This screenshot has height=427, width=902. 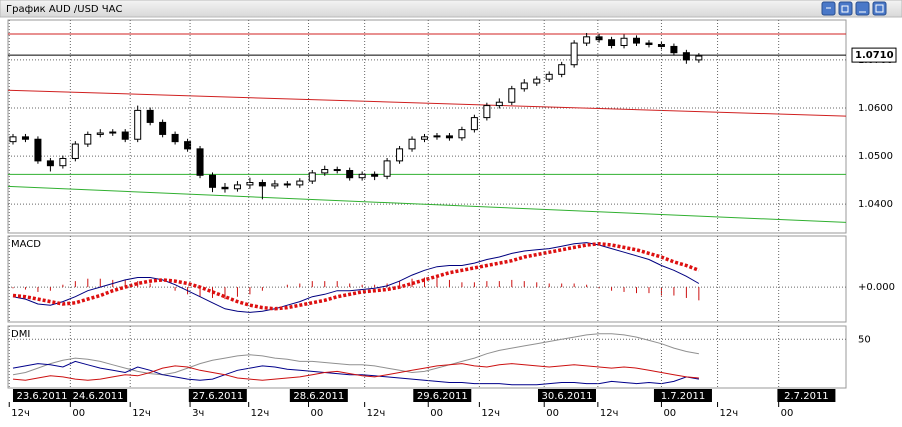 I want to click on y-tick-label: 1.0600, so click(x=875, y=108).